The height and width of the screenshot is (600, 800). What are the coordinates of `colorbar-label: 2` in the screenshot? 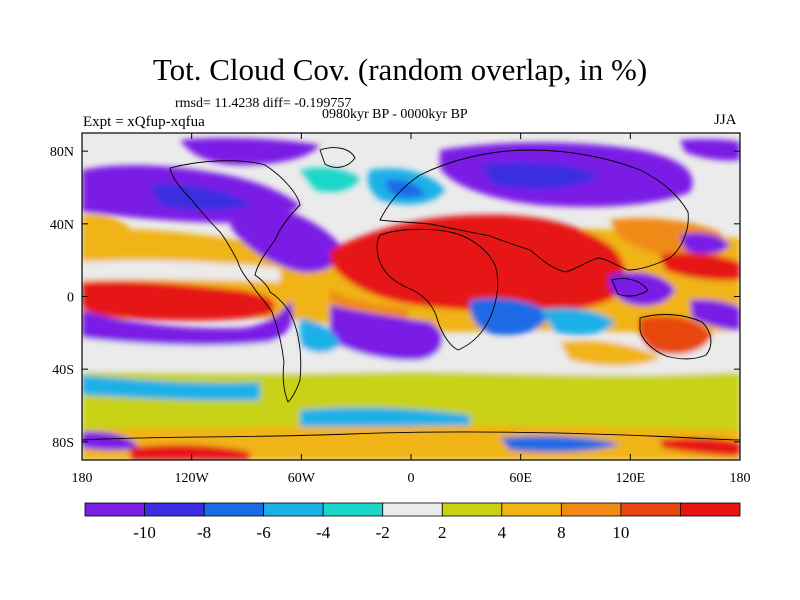 It's located at (442, 532).